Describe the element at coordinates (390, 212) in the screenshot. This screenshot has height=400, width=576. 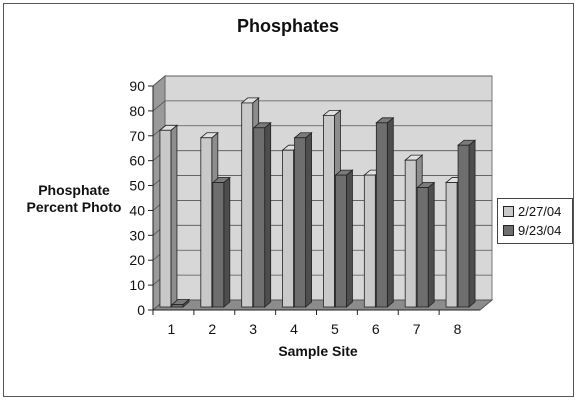
I see `bar-site-6-series-2-side` at that location.